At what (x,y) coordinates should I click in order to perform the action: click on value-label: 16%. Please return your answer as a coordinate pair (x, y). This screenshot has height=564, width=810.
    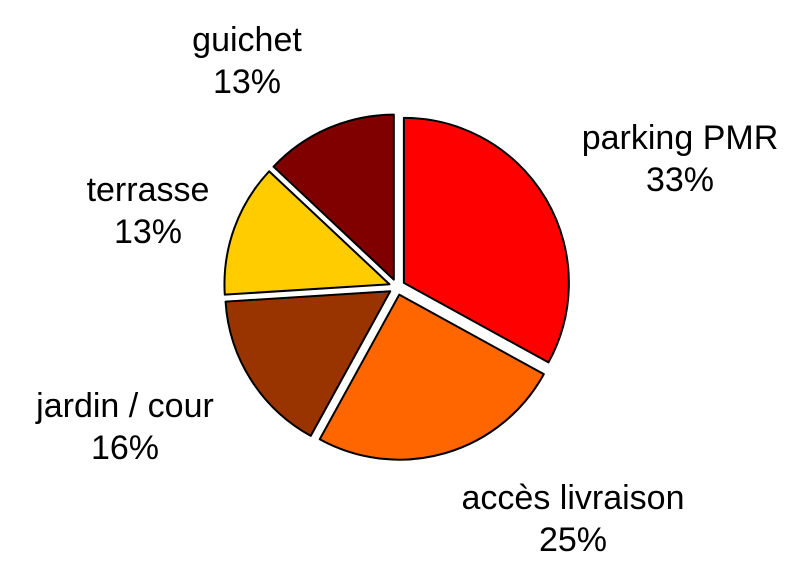
    Looking at the image, I should click on (125, 448).